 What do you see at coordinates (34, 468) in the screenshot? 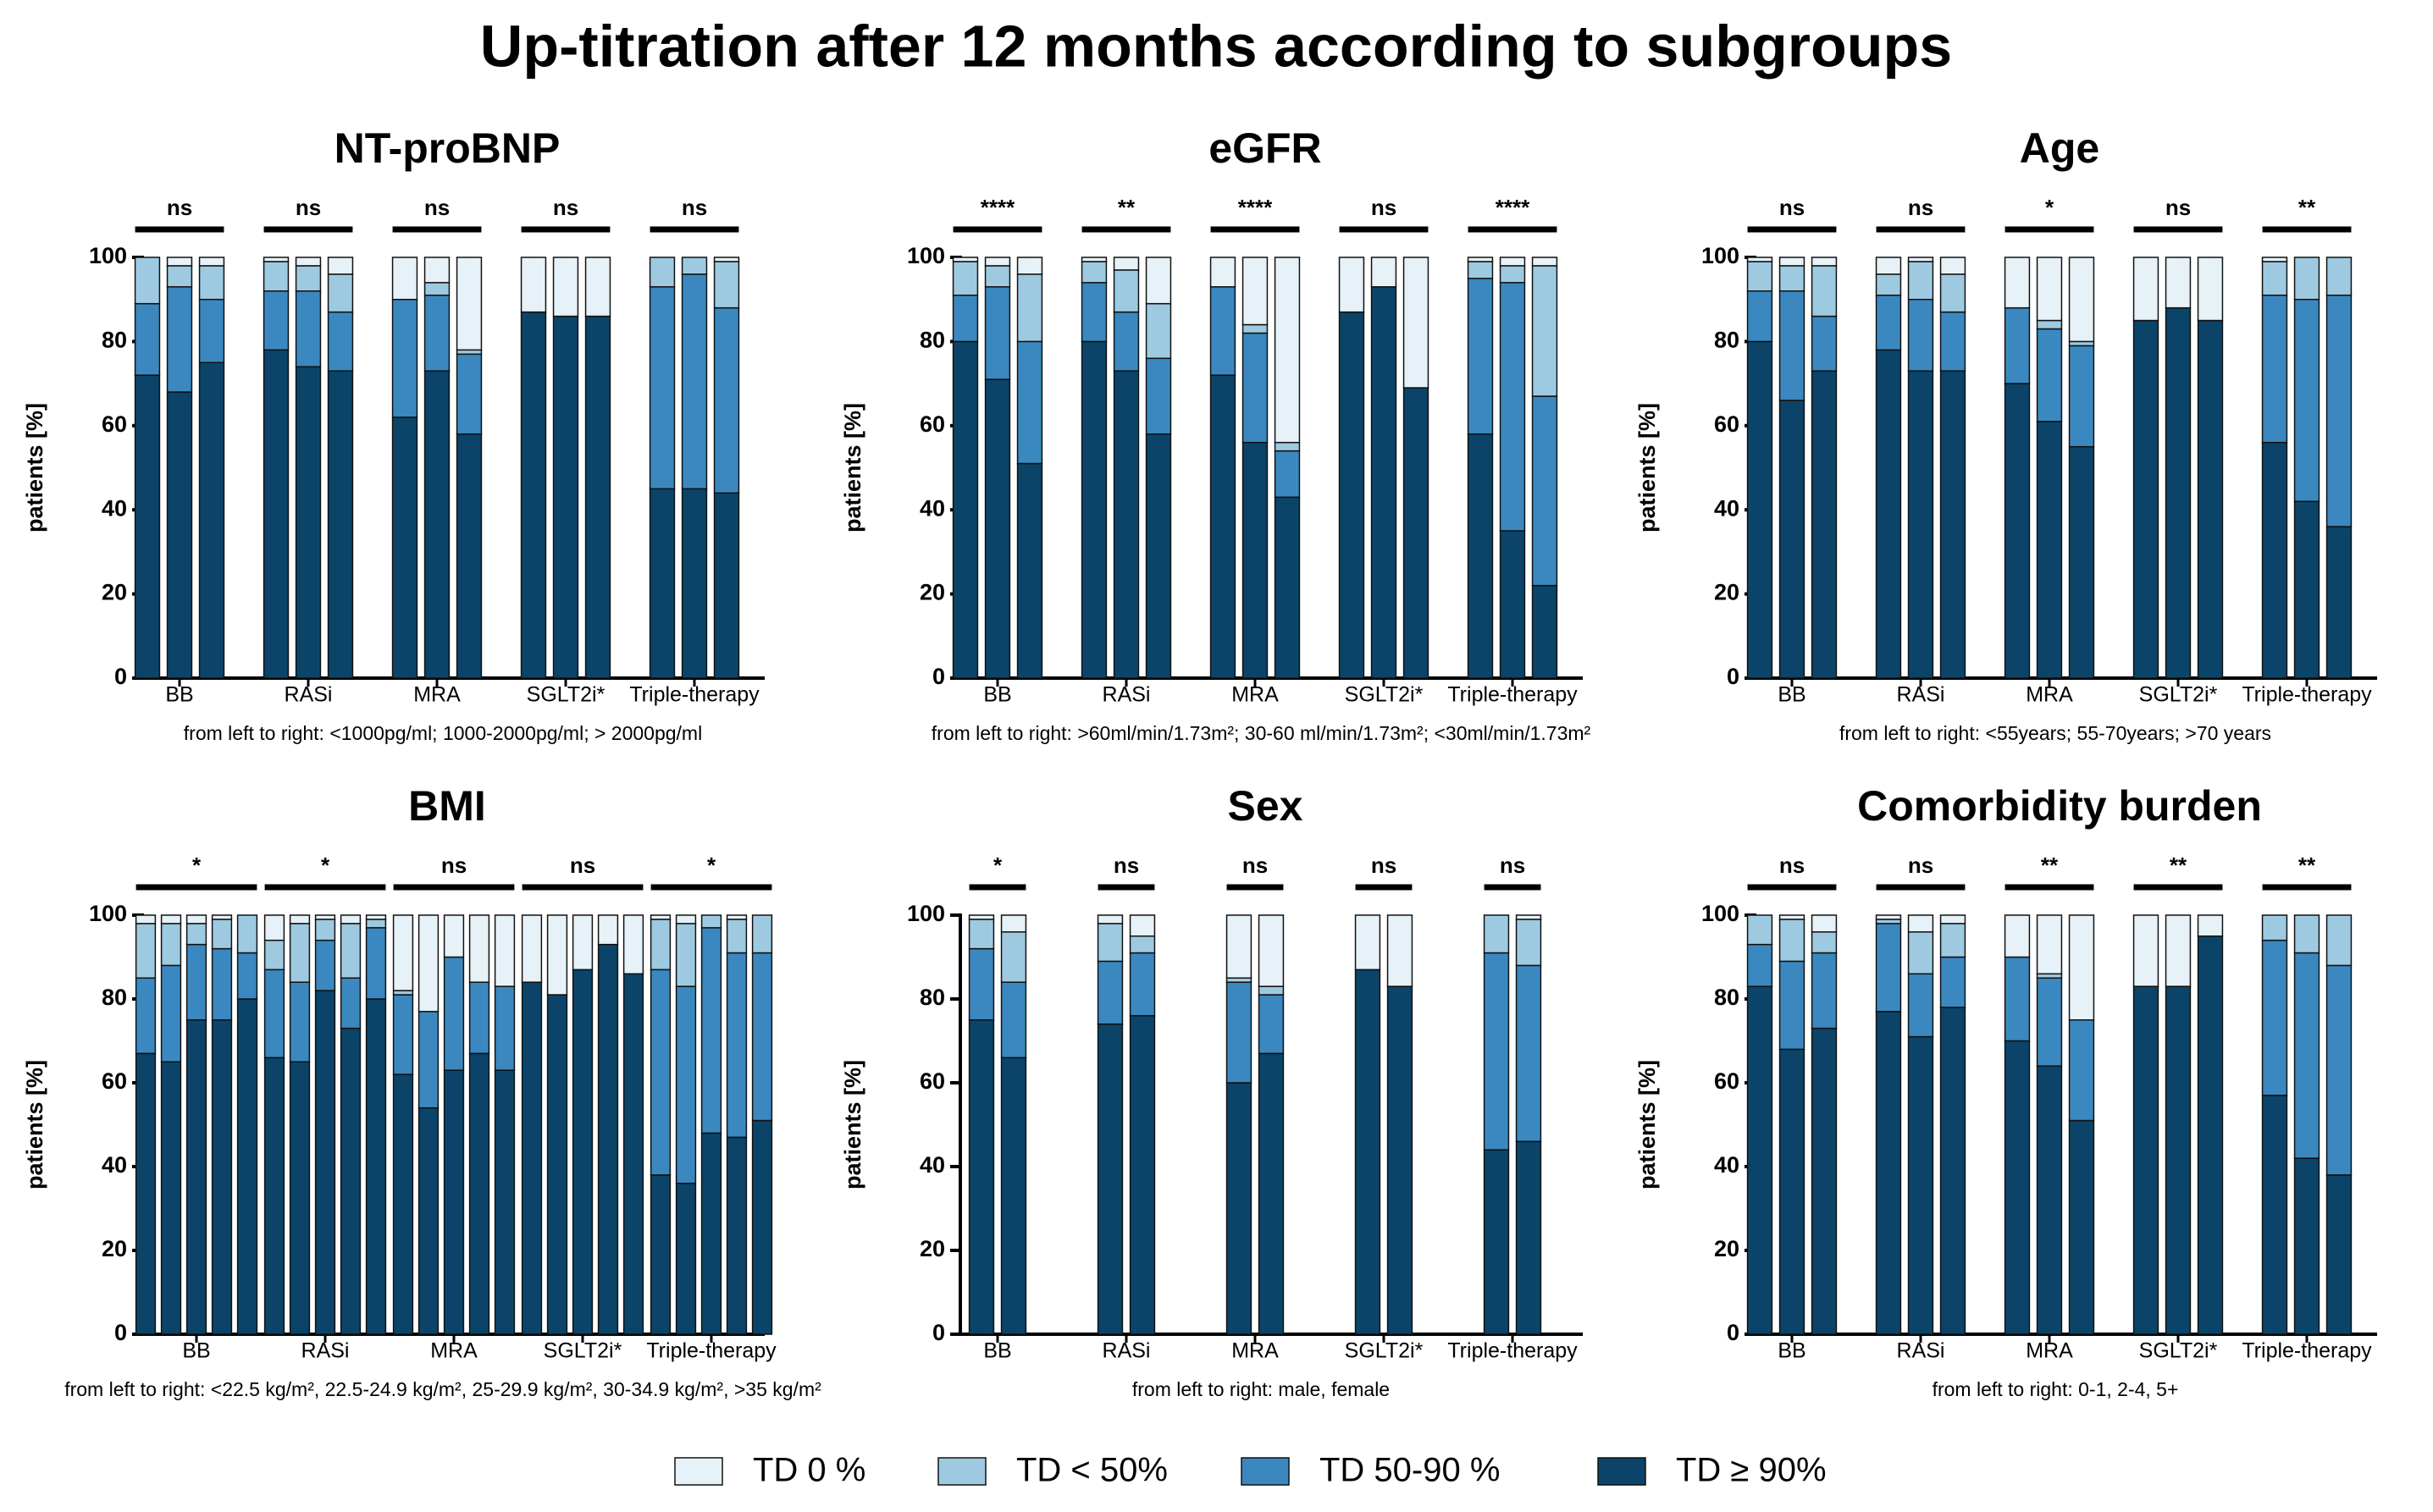
I see `y-axis-label: patients [%]` at bounding box center [34, 468].